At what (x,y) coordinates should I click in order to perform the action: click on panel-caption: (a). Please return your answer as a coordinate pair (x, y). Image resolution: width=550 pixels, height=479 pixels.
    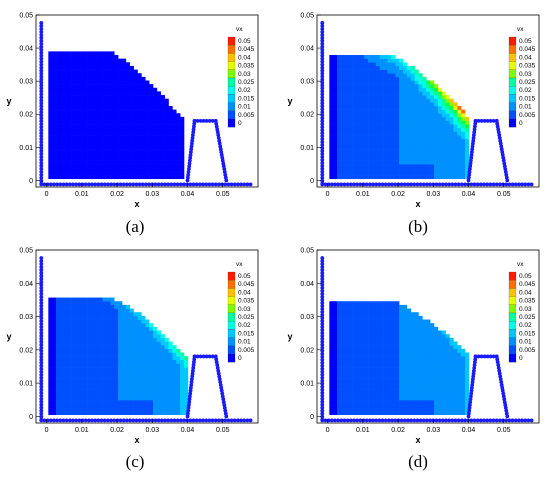
    Looking at the image, I should click on (135, 226).